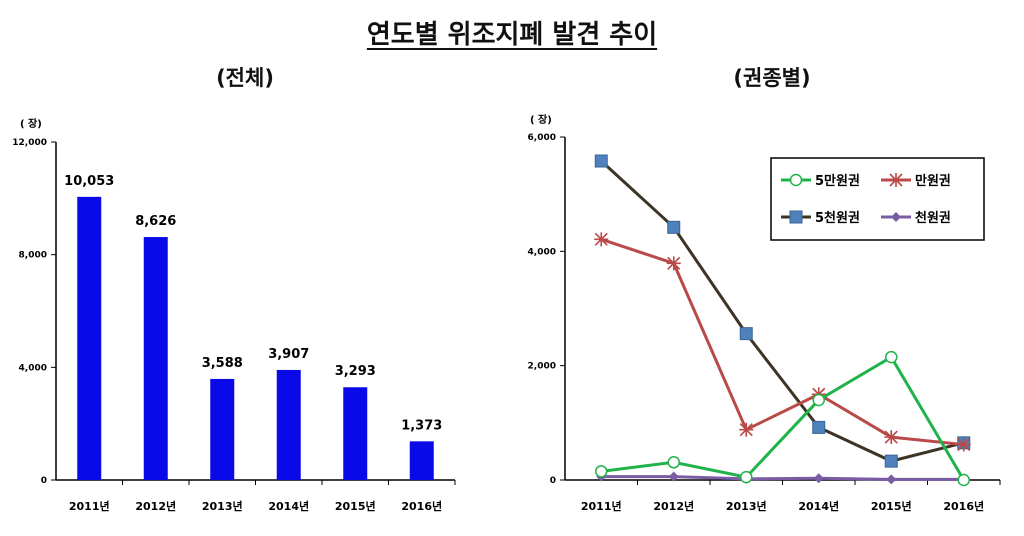  I want to click on legend-label: 5만원권, so click(837, 181).